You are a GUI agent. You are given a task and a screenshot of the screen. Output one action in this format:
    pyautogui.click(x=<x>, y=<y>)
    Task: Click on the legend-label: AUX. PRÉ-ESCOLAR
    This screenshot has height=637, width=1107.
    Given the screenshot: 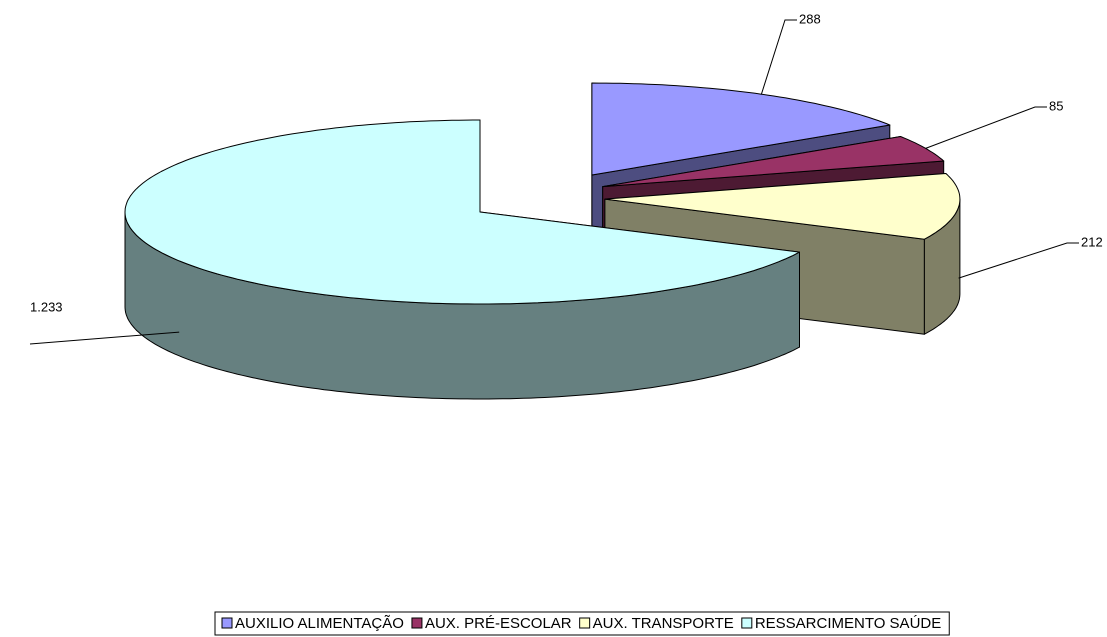 What is the action you would take?
    pyautogui.click(x=498, y=623)
    